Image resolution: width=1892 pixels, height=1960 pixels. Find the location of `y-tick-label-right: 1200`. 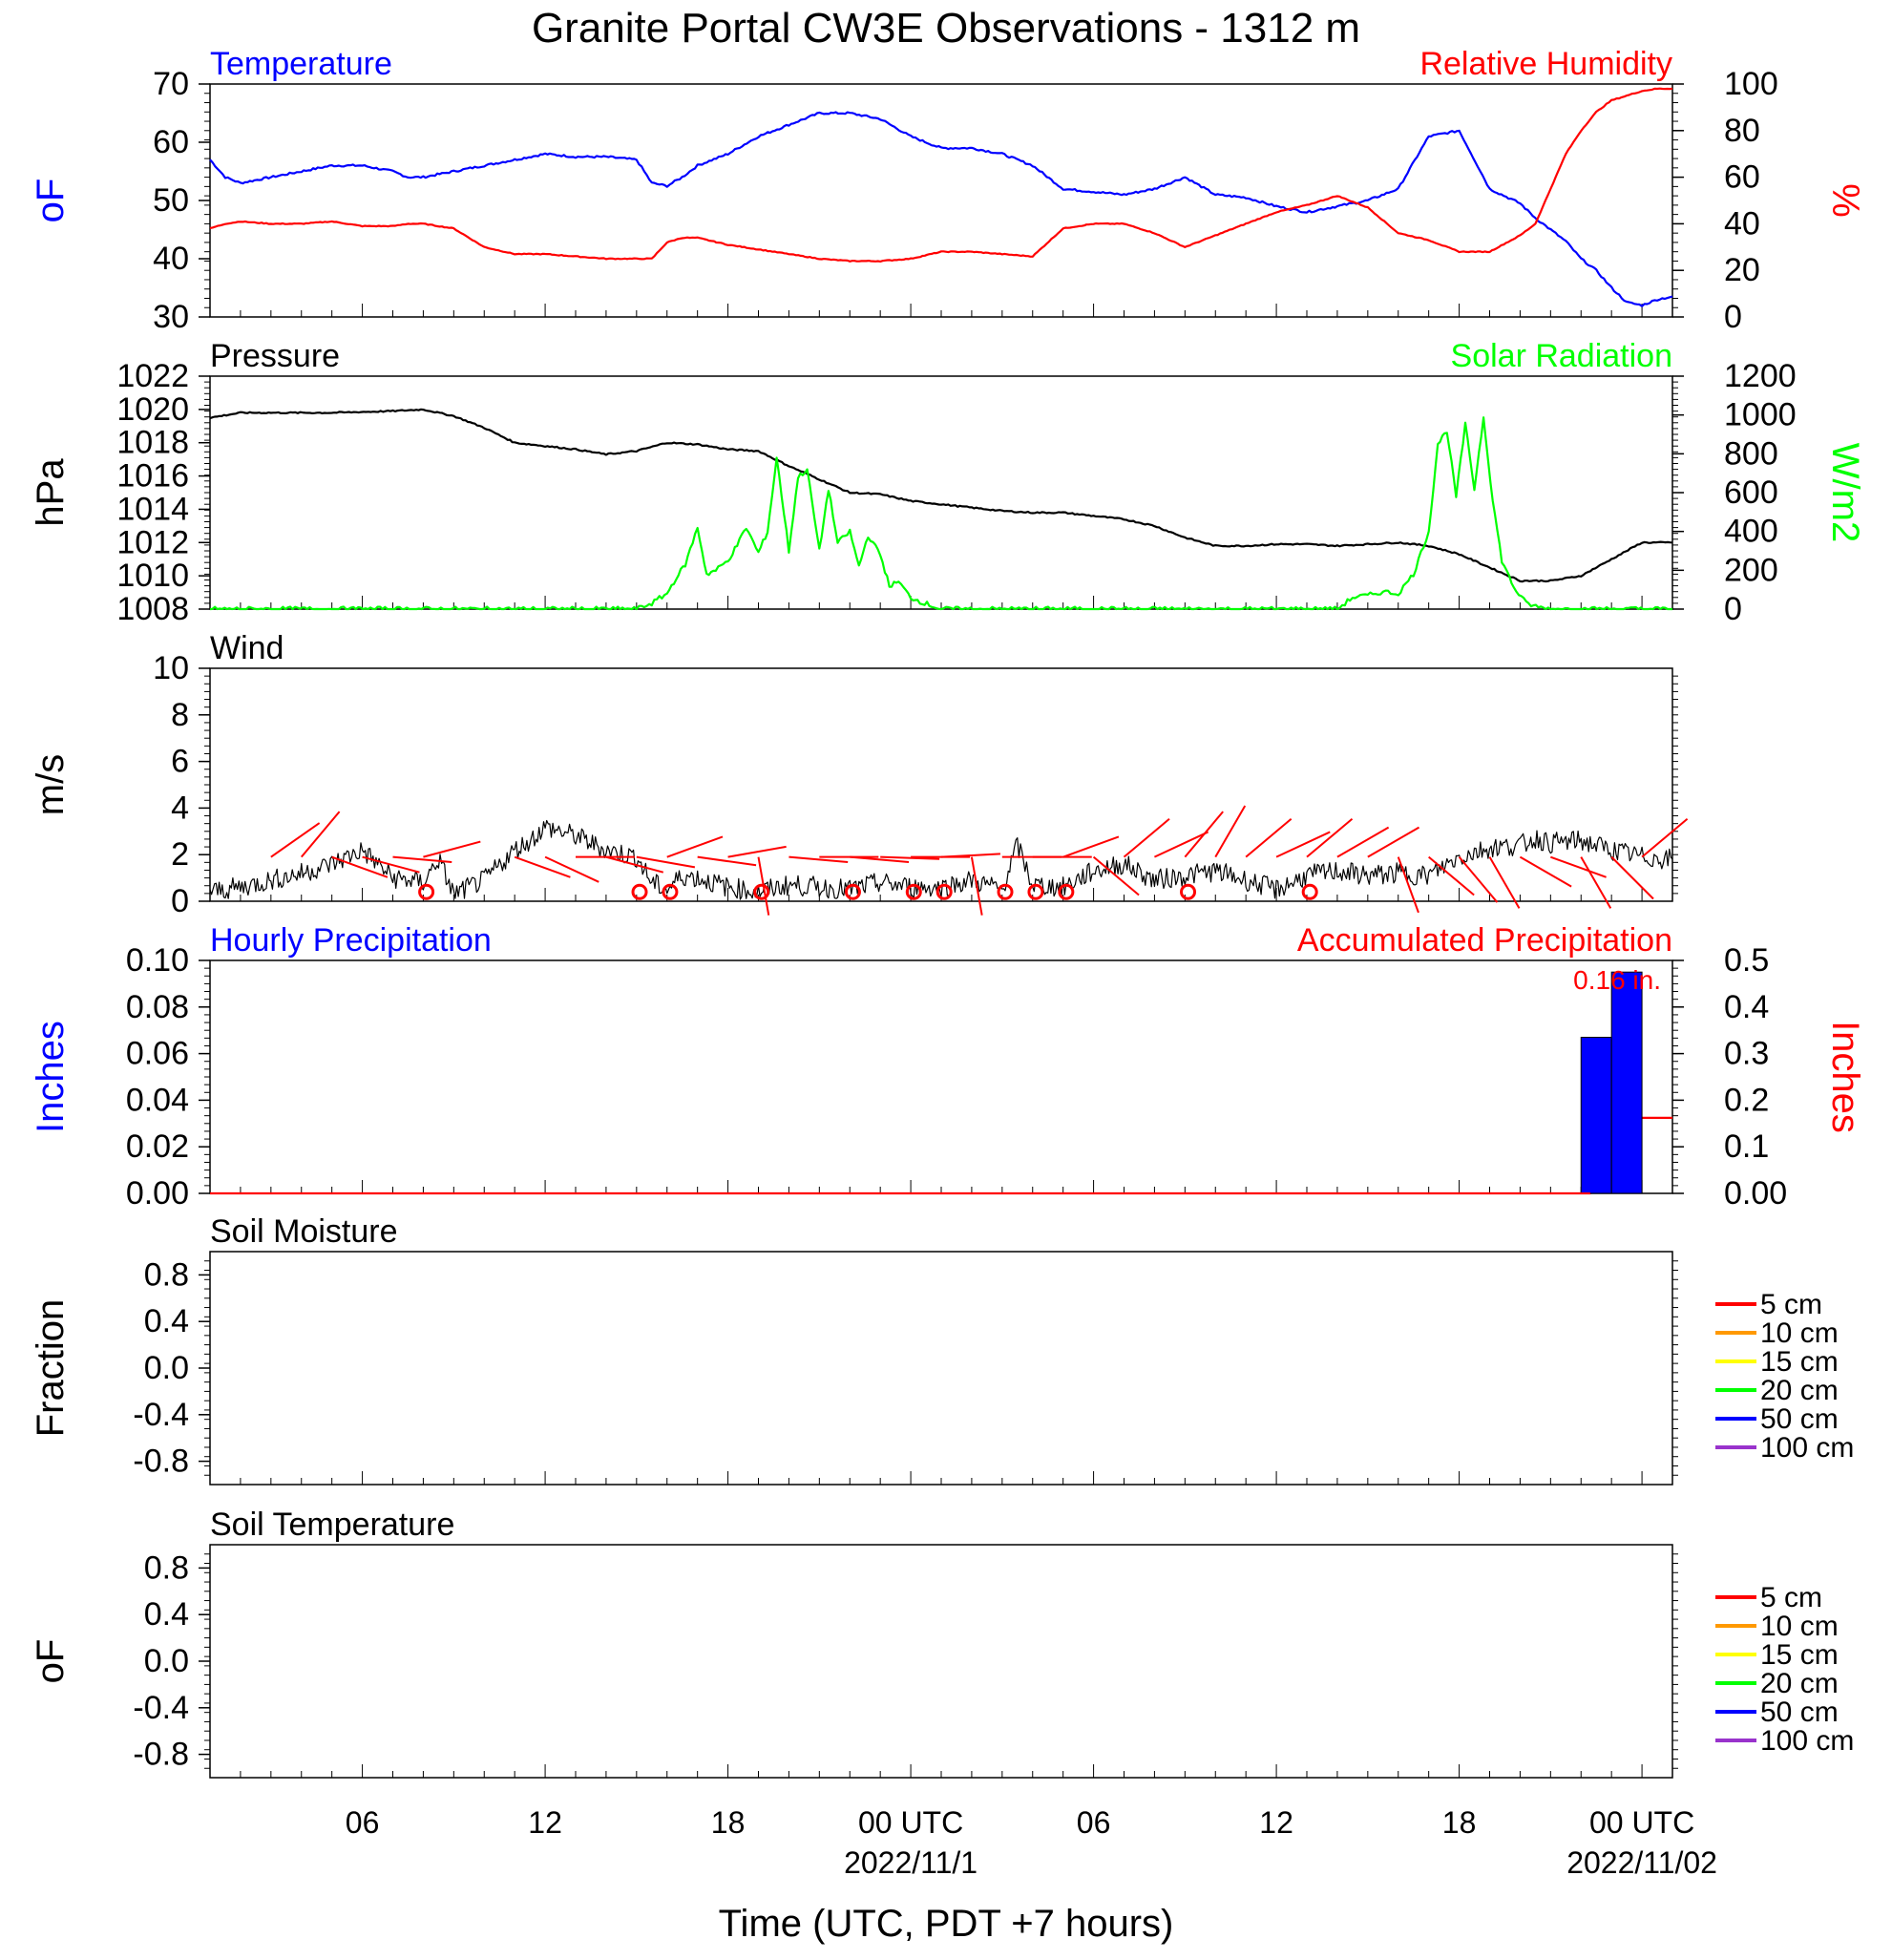

y-tick-label-right: 1200 is located at coordinates (1760, 376).